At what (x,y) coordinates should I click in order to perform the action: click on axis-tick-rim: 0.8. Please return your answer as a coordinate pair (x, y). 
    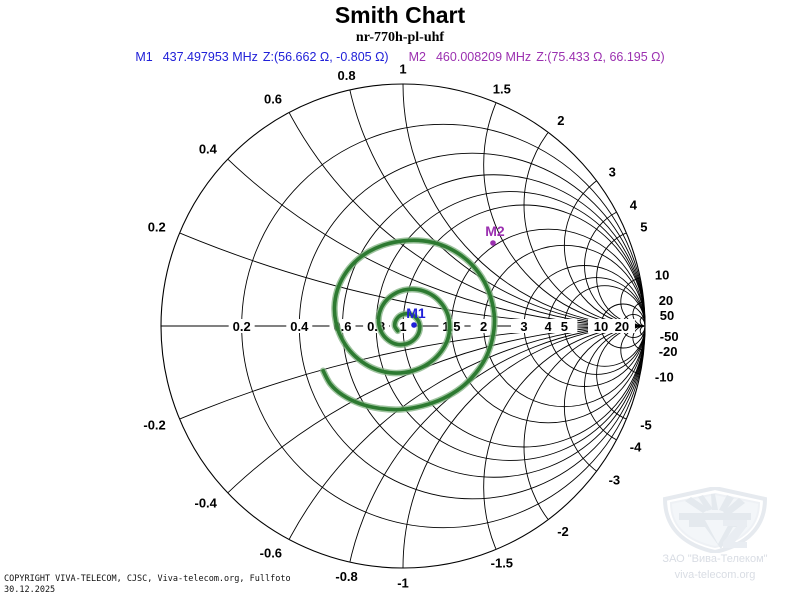
    Looking at the image, I should click on (347, 75).